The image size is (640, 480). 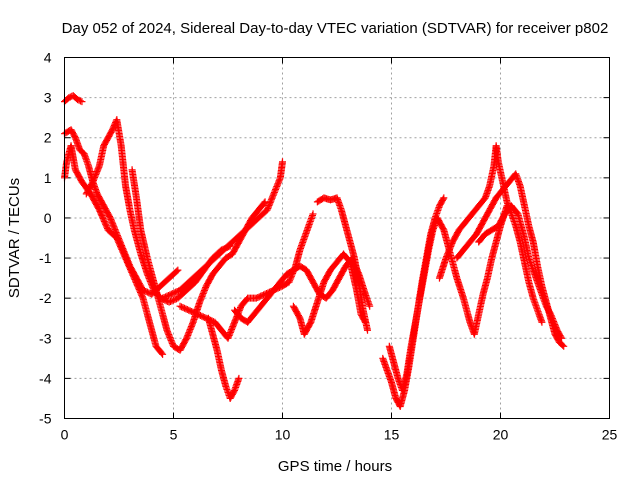 I want to click on x-tick-label: 20, so click(x=501, y=435).